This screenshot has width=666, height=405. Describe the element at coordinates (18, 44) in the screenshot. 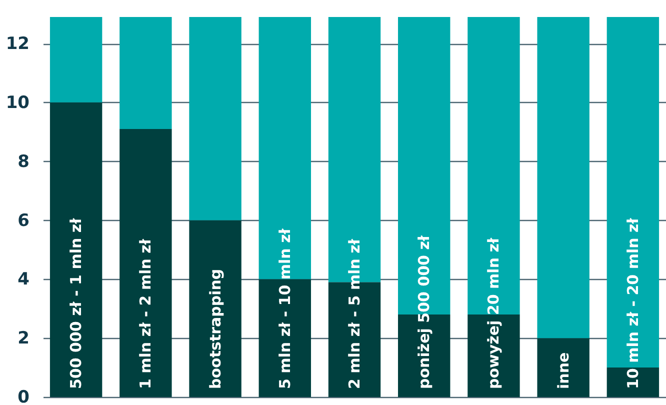

I see `y-tick-label: 12` at that location.